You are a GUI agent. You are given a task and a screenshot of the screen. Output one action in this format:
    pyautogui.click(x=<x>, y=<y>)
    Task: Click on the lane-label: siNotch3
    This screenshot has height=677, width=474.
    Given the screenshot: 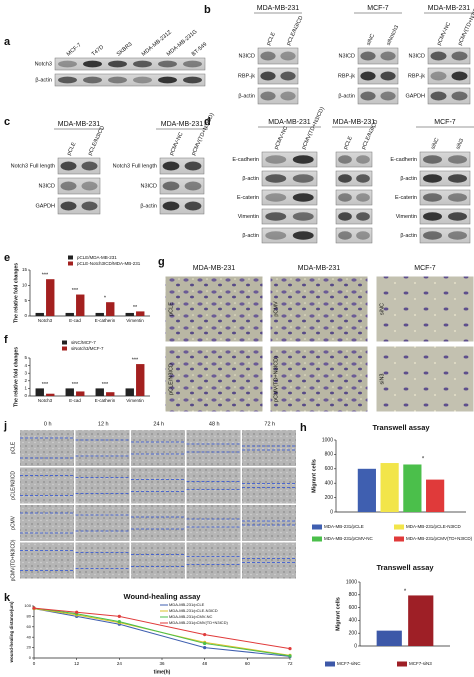 What is the action you would take?
    pyautogui.click(x=393, y=36)
    